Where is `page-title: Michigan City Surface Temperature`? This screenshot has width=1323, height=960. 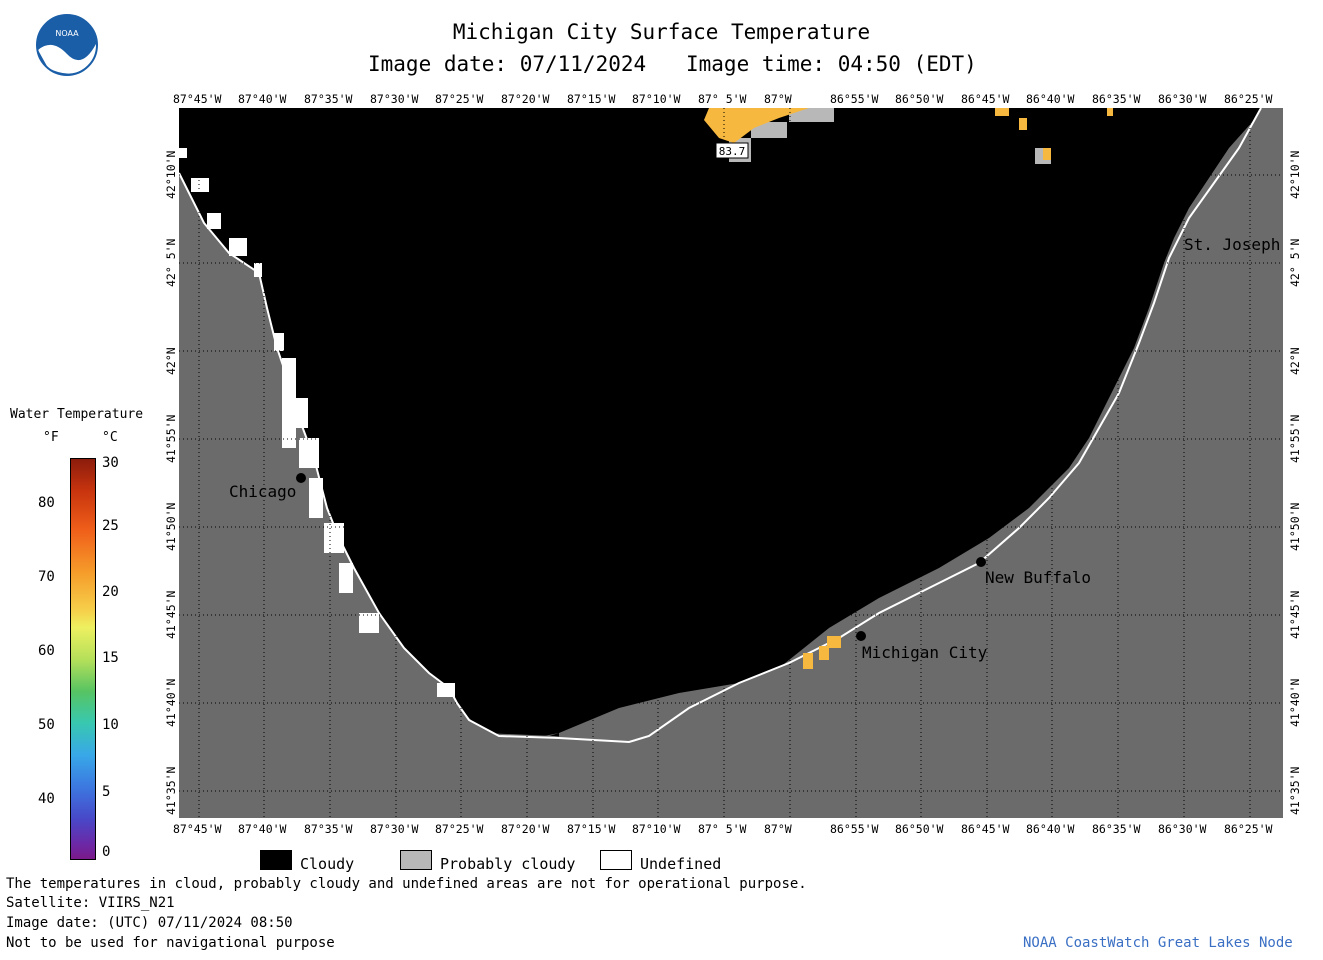 page-title: Michigan City Surface Temperature is located at coordinates (661, 32).